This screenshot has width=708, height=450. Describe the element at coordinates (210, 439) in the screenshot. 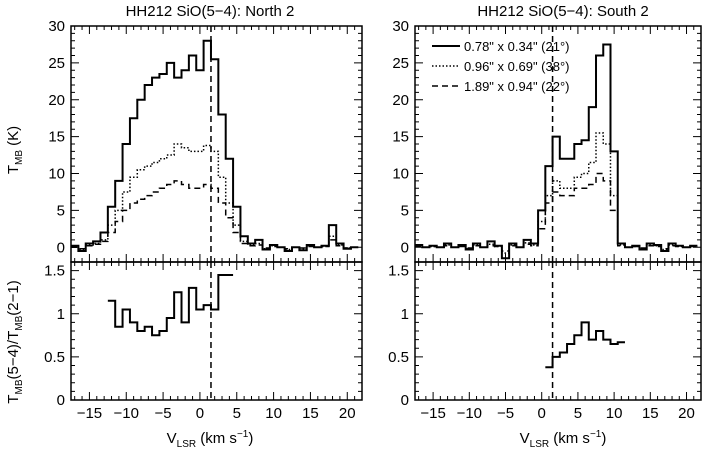

I see `xlabel-left: VLSR (km s−1)` at that location.